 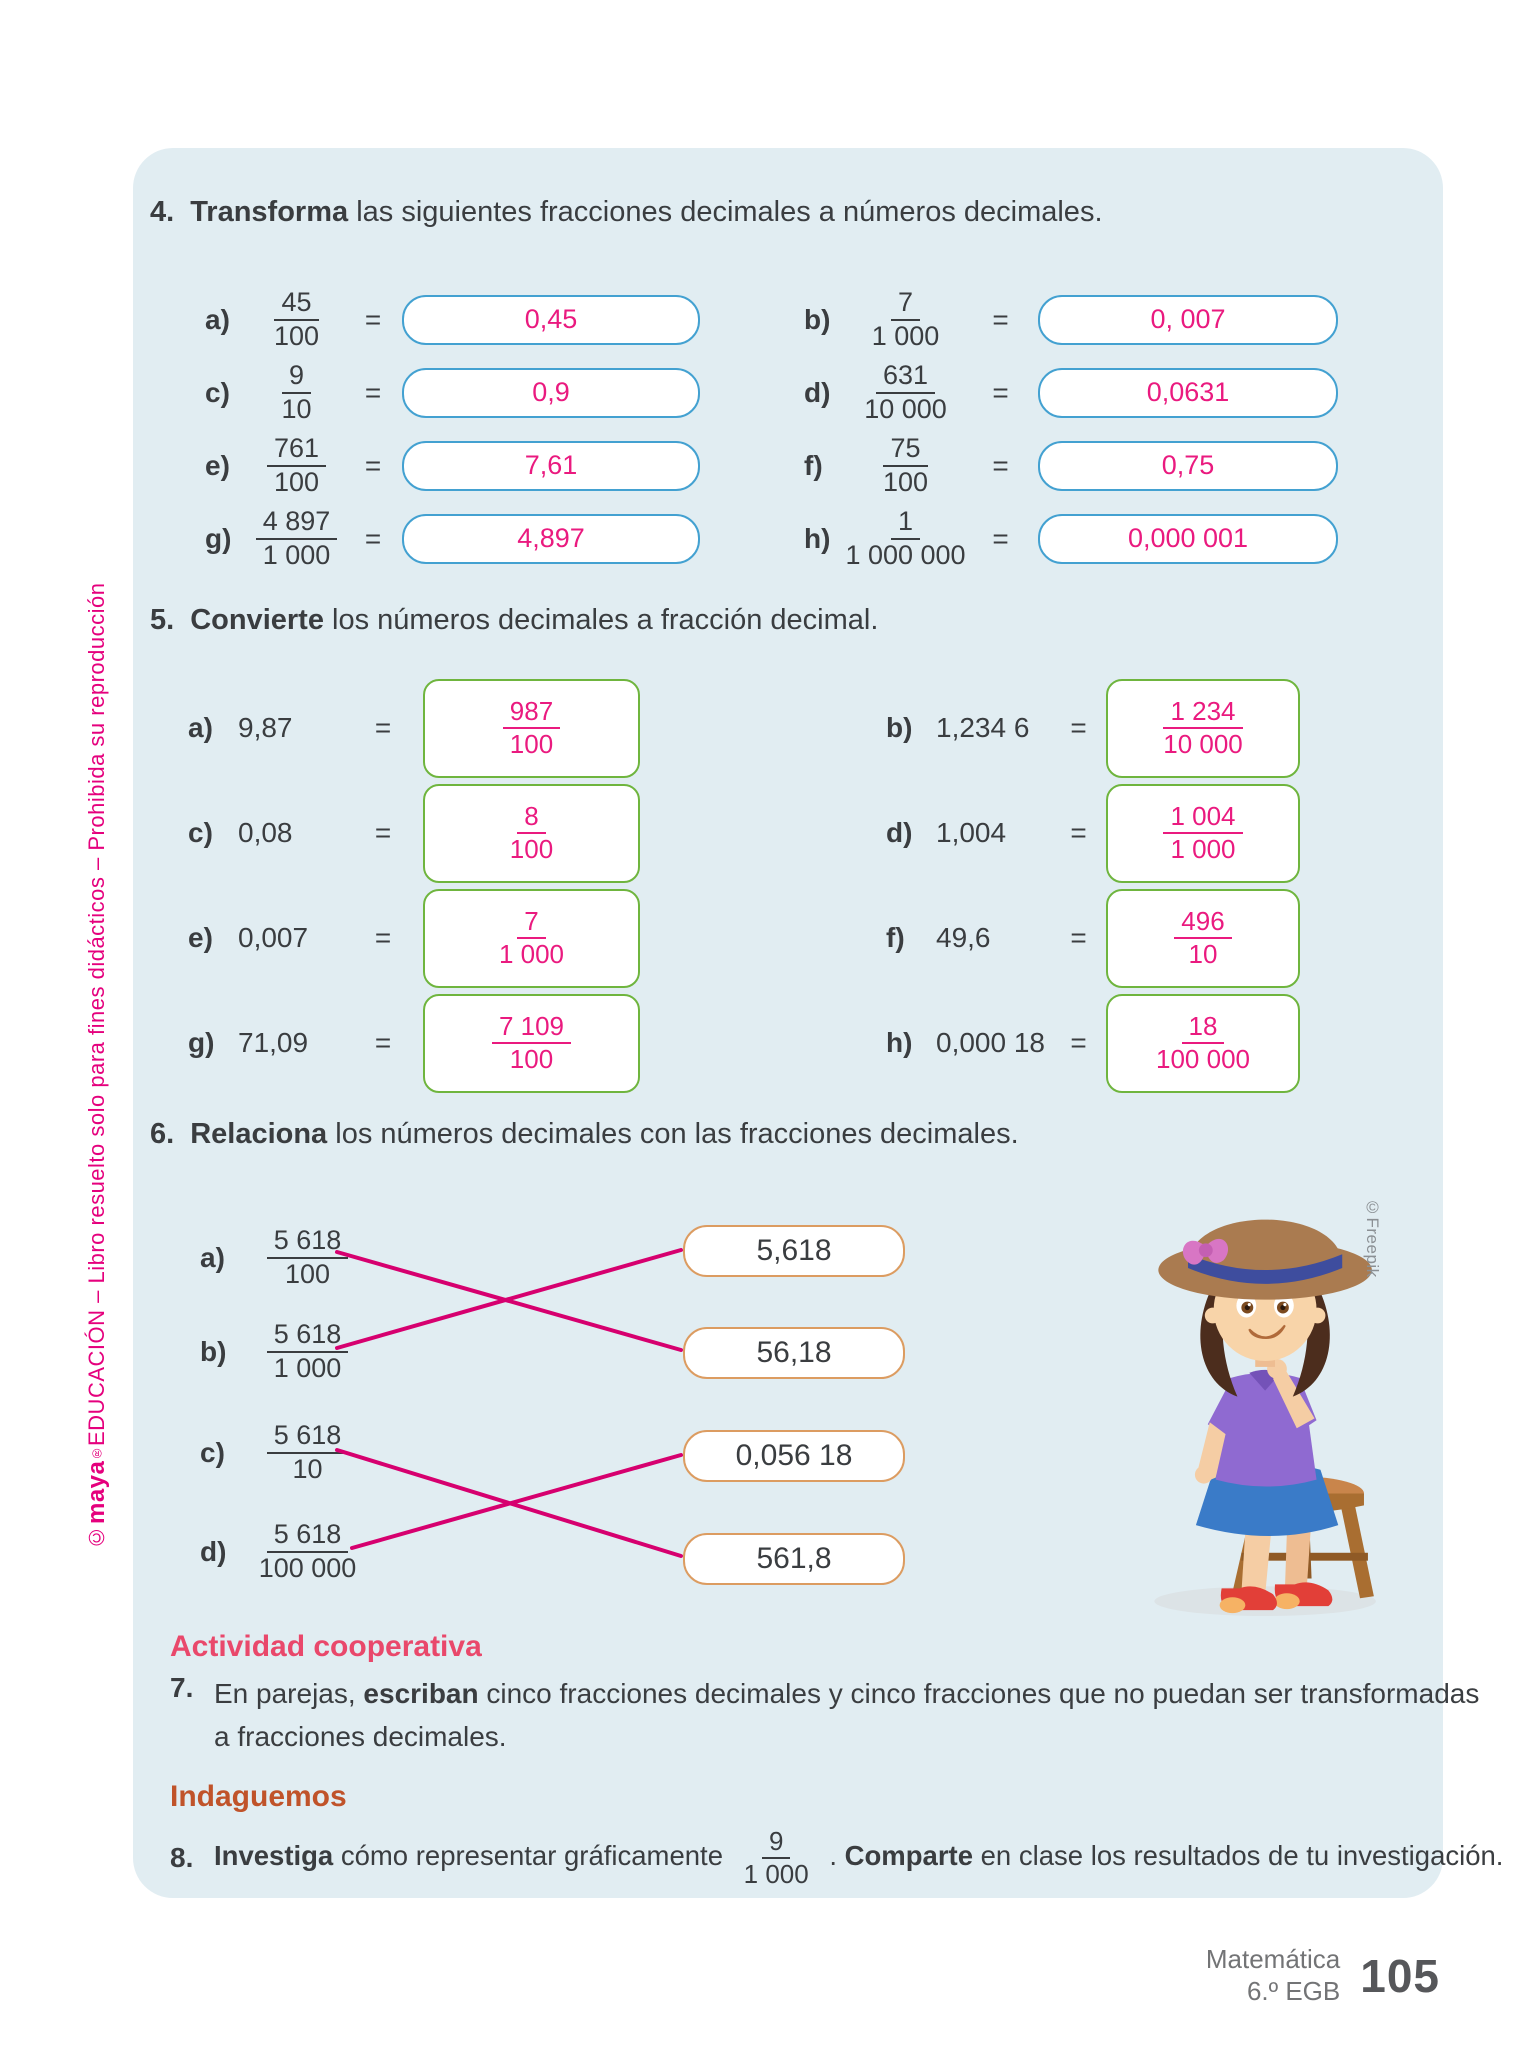 I want to click on ex5-item-c: c) 0,08 = 8 100, so click(x=414, y=833).